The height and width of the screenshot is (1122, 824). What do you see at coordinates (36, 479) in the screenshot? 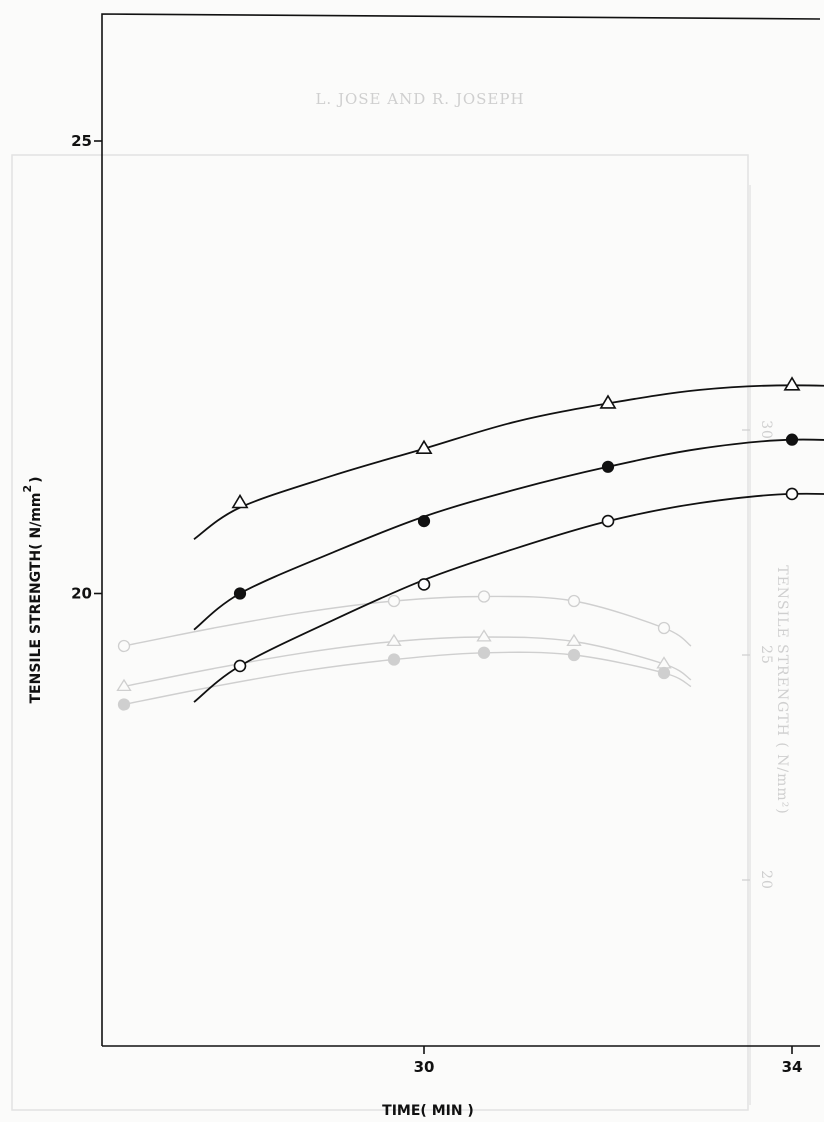
I see `y-axis-label-close: )` at bounding box center [36, 479].